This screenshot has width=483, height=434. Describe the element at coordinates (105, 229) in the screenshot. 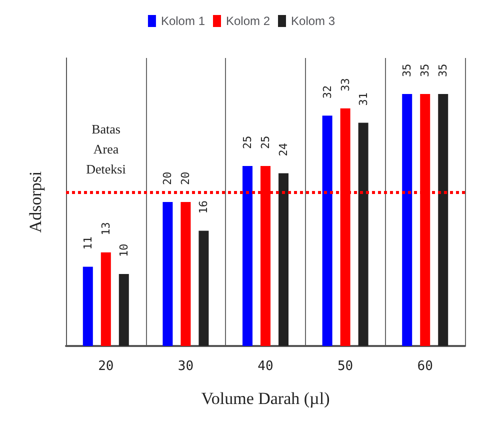

I see `data-label: 13` at that location.